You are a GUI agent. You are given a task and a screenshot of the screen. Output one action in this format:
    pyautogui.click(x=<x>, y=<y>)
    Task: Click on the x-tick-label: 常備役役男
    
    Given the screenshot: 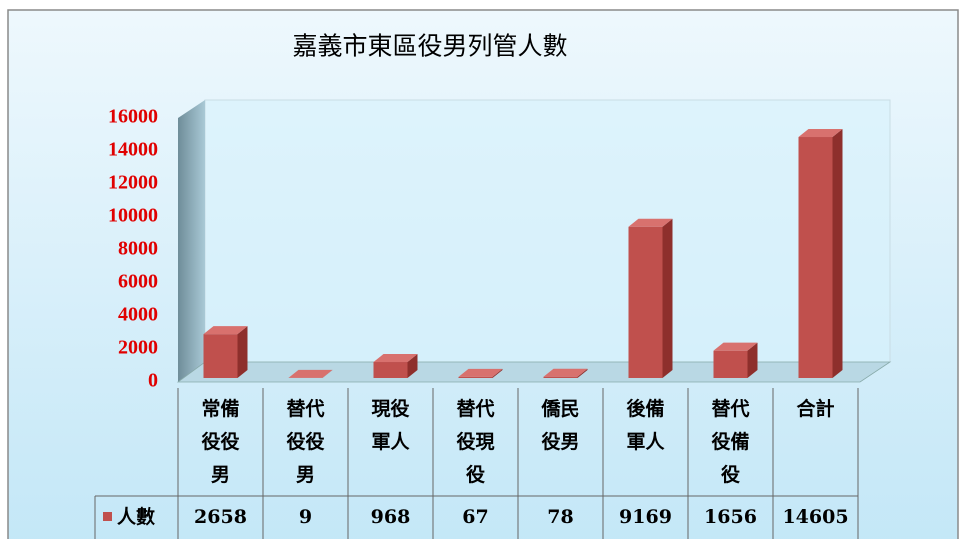 What is the action you would take?
    pyautogui.click(x=220, y=441)
    